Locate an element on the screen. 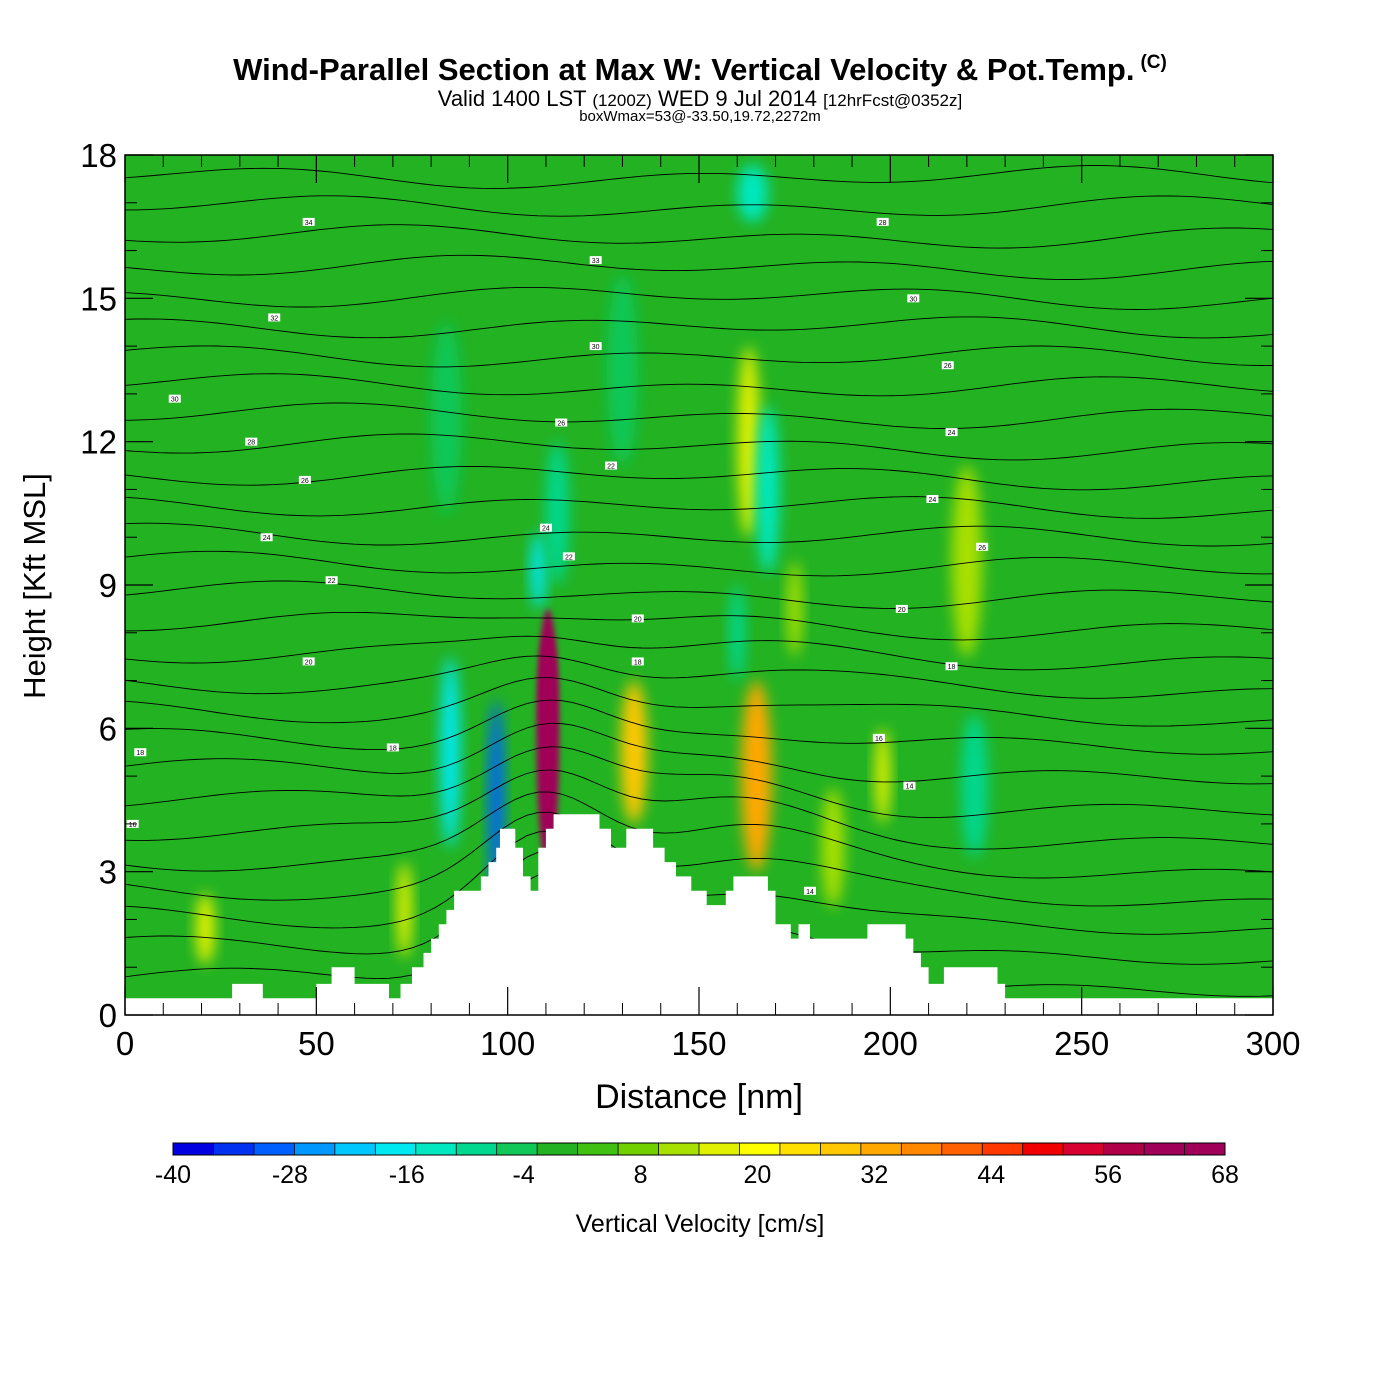 Image resolution: width=1400 pixels, height=1400 pixels. x-tick-label: 250 is located at coordinates (1081, 1043).